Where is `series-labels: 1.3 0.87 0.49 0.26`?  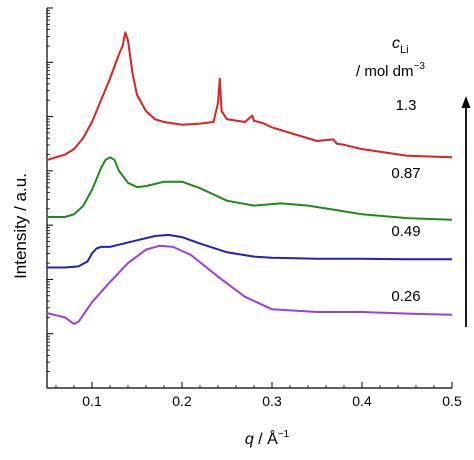 series-labels: 1.3 0.87 0.49 0.26 is located at coordinates (405, 201).